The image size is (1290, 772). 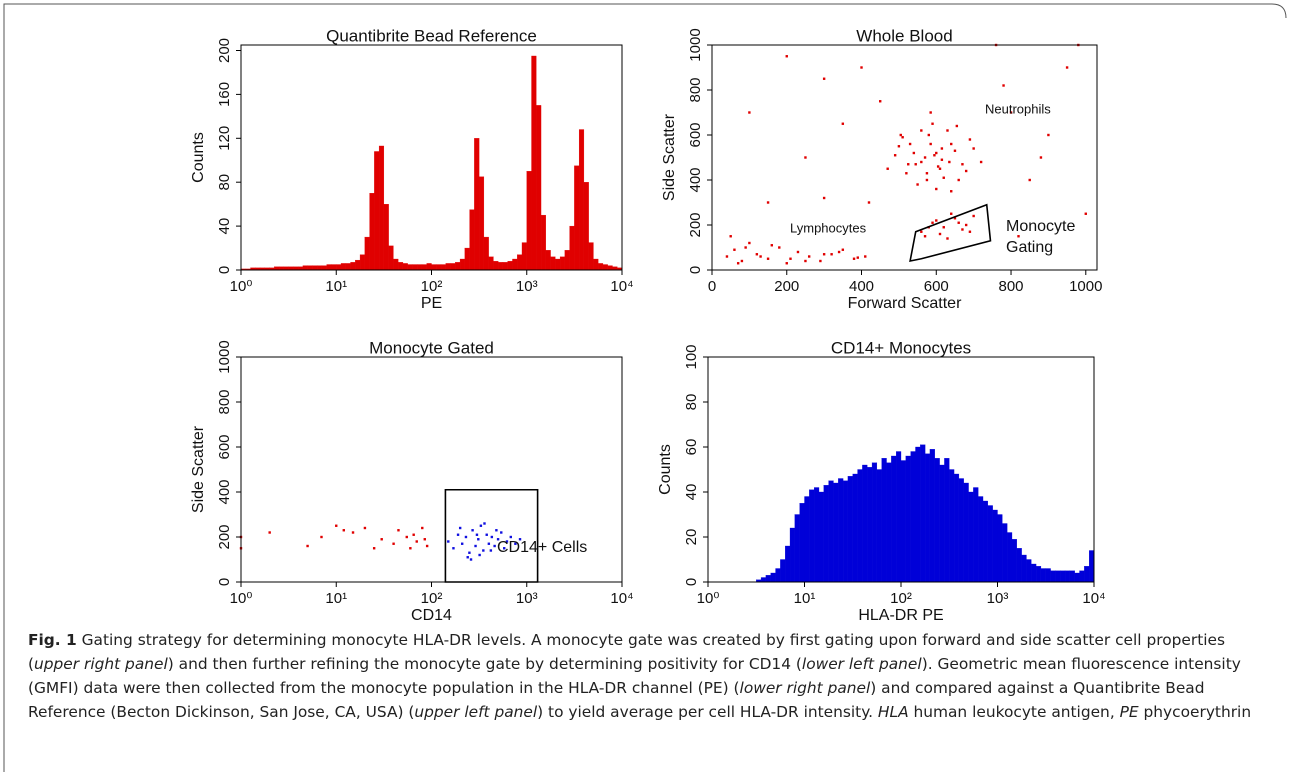 What do you see at coordinates (695, 44) in the screenshot?
I see `y-tick-label: 1000` at bounding box center [695, 44].